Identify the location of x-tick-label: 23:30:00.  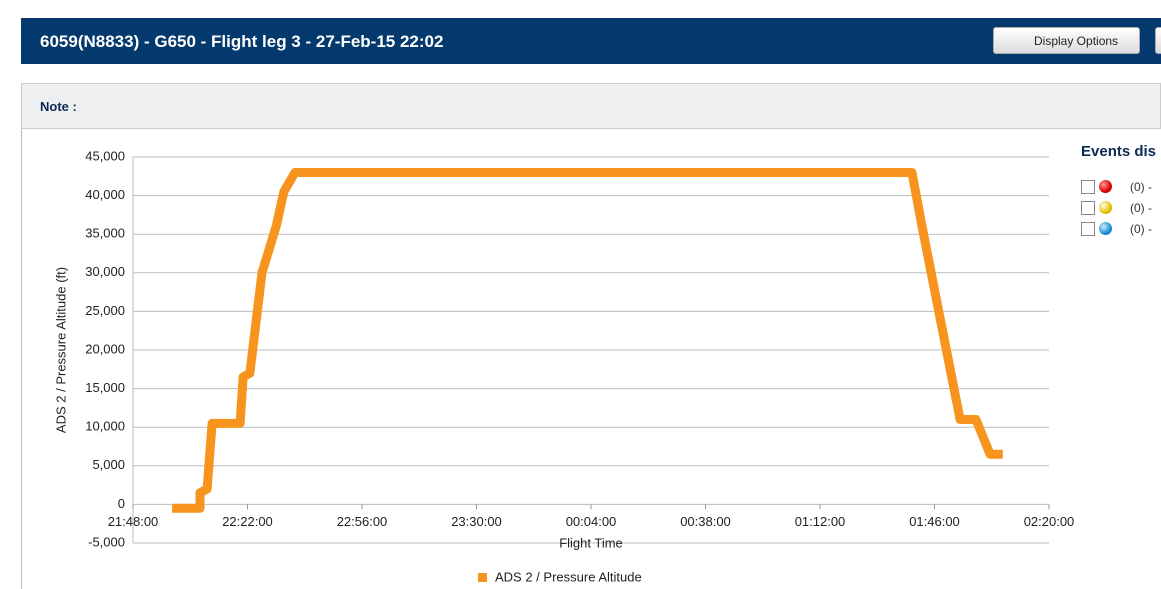
(476, 521).